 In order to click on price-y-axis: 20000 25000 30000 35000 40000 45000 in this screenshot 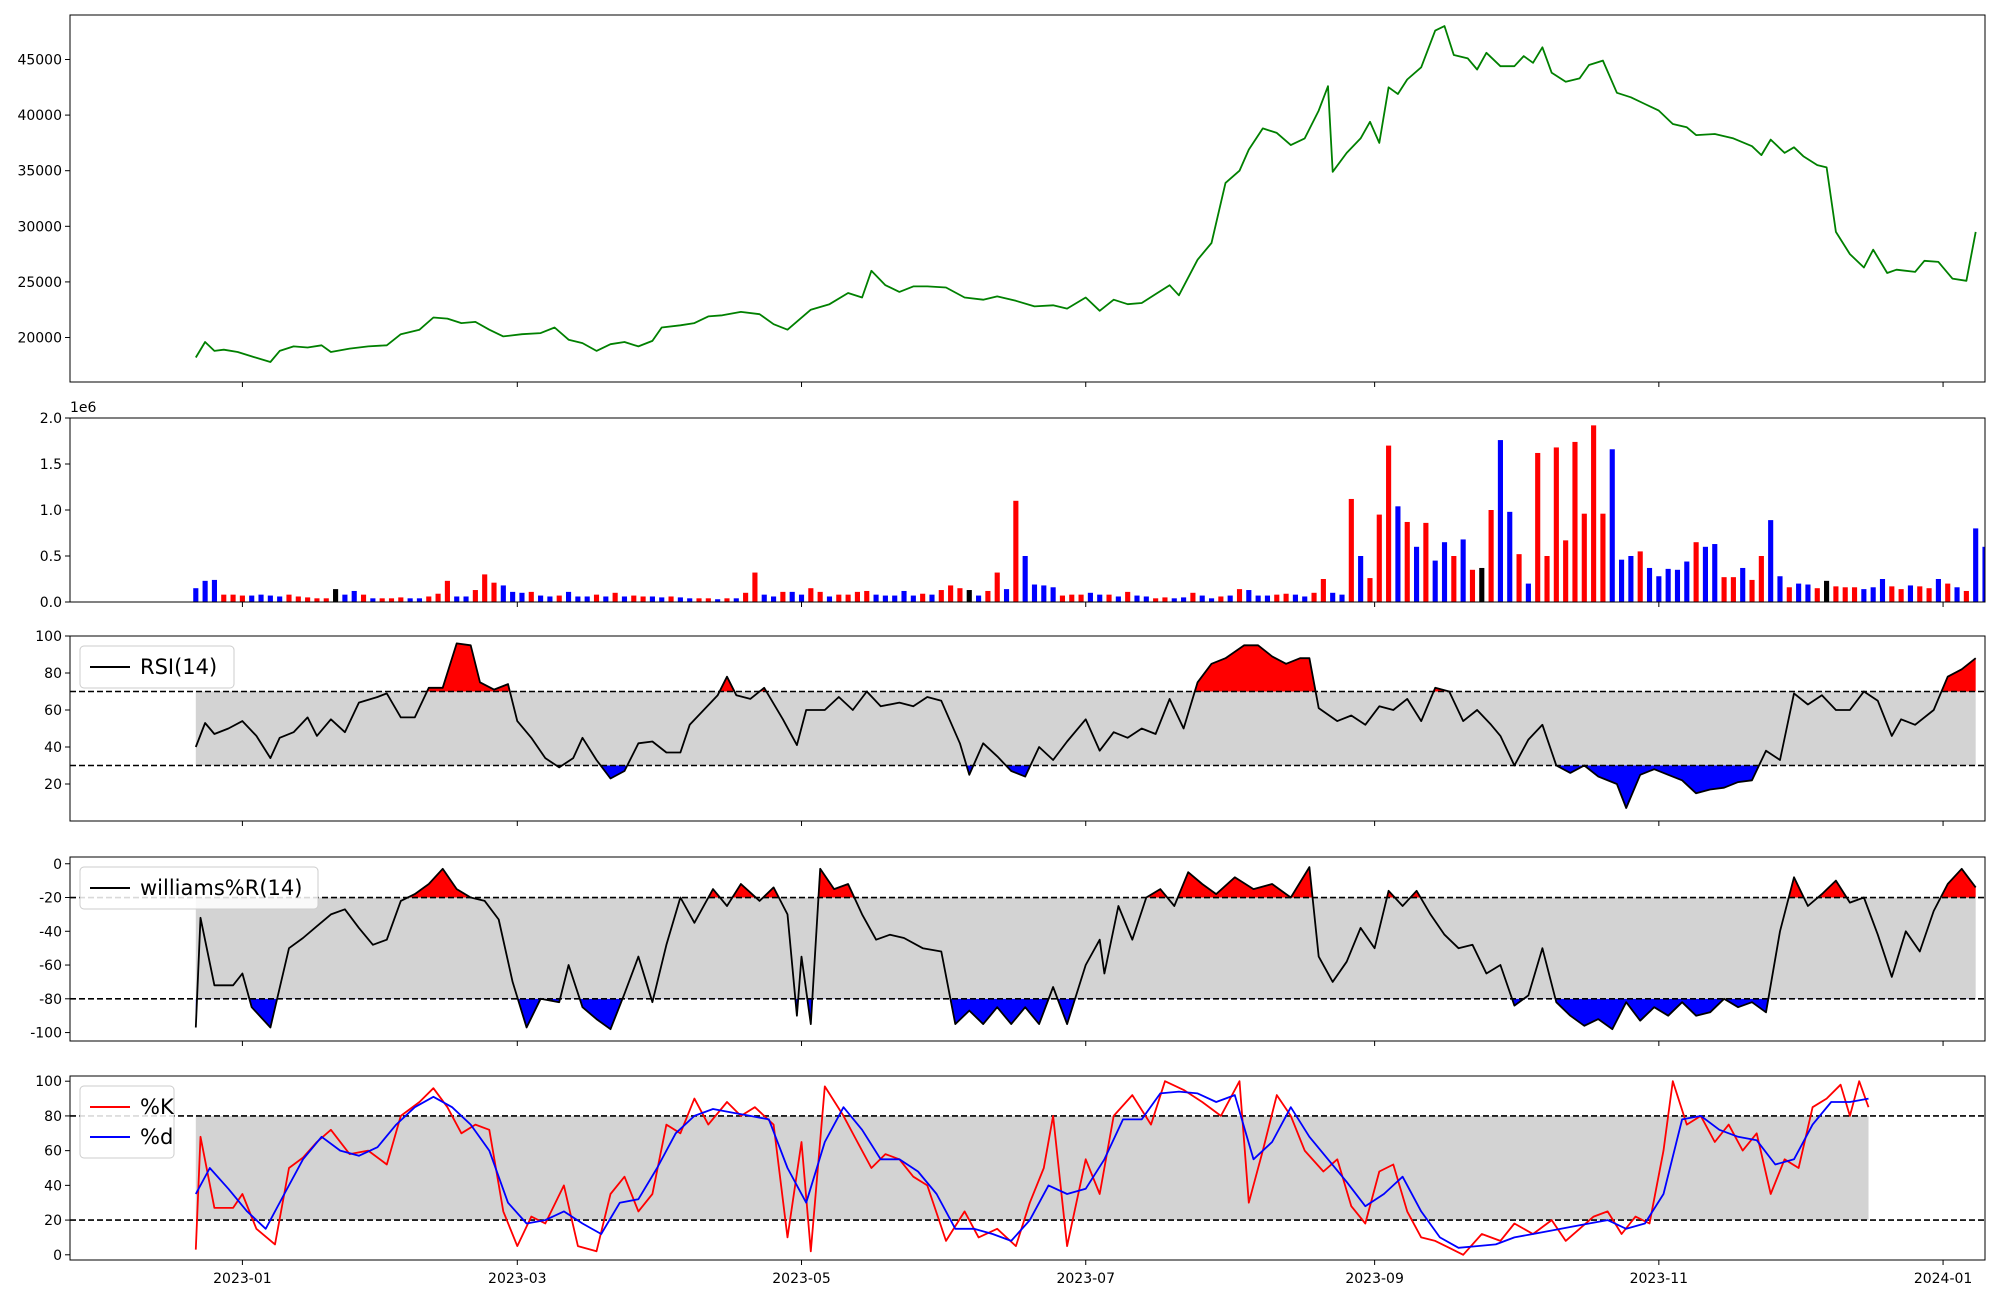, I will do `click(43, 199)`.